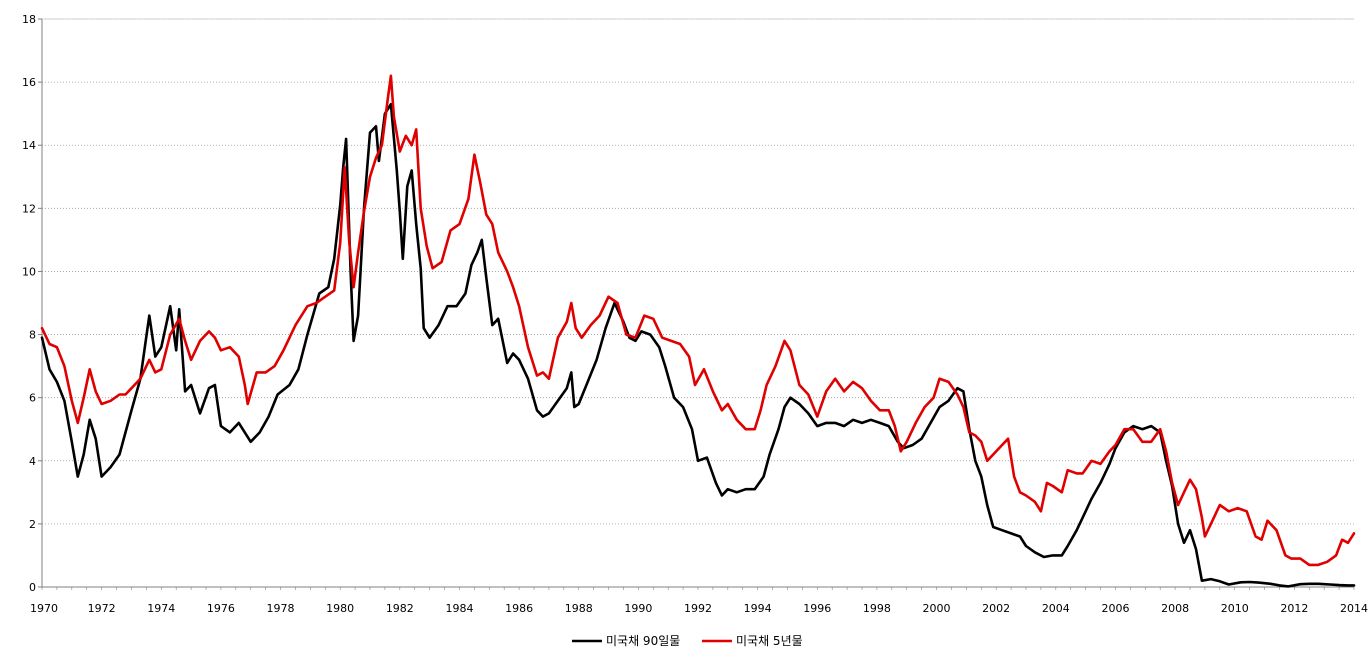 This screenshot has width=1371, height=665. What do you see at coordinates (32, 461) in the screenshot?
I see `y-tick-label: 4` at bounding box center [32, 461].